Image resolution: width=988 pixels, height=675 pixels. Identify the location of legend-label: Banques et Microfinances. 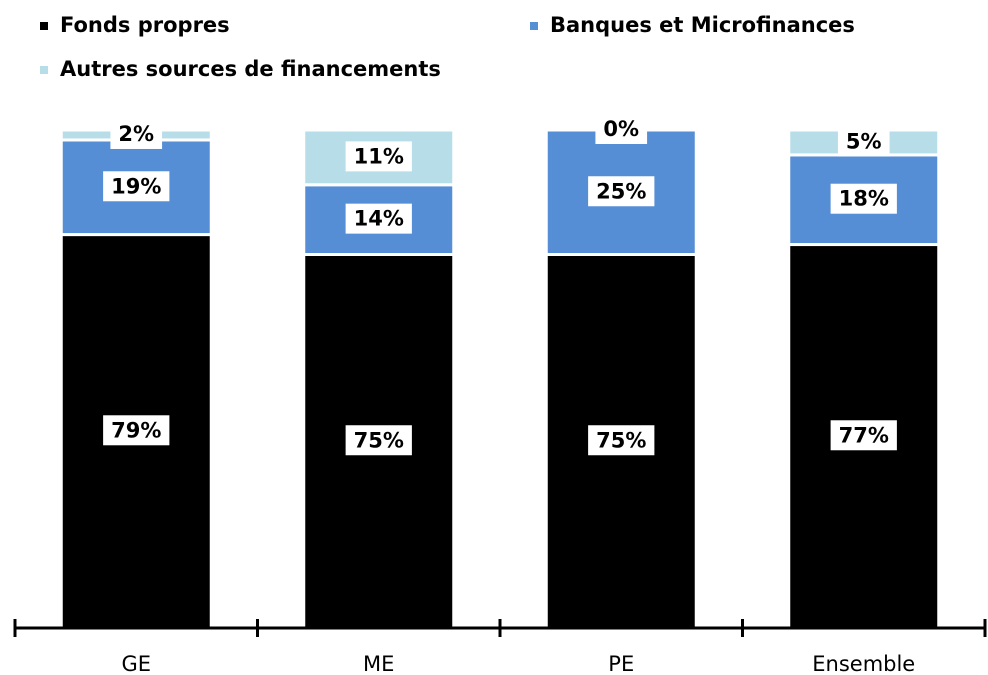
(702, 25).